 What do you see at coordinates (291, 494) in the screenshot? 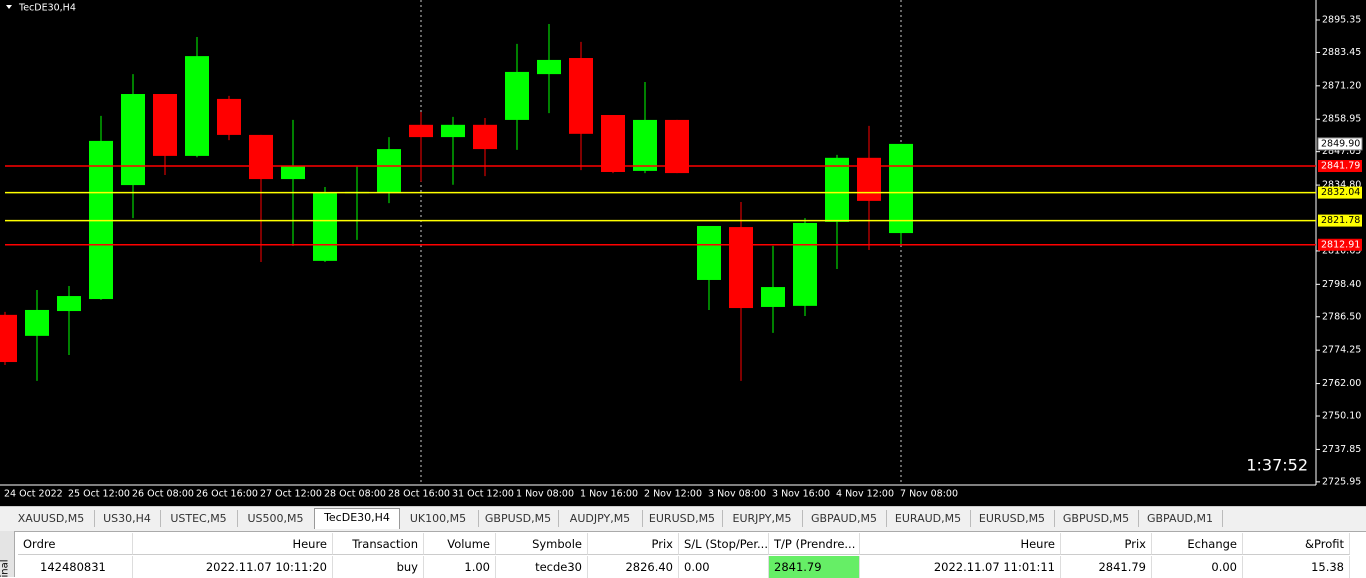
I see `x-tick-label: 27 Oct 12:00` at bounding box center [291, 494].